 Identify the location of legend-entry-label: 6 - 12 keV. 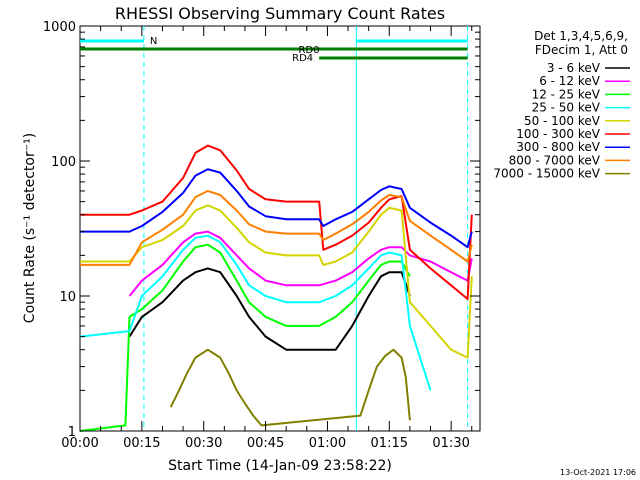
(570, 81).